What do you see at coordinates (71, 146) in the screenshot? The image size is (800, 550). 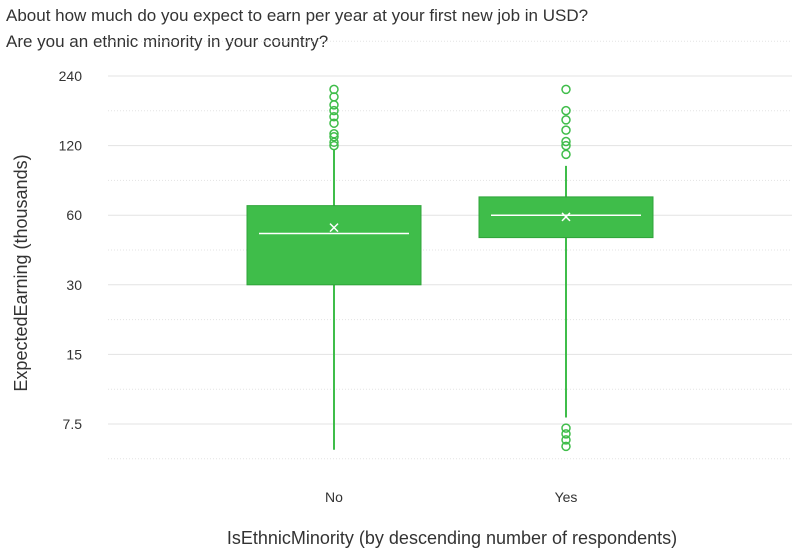 I see `y-tick-label: 120` at bounding box center [71, 146].